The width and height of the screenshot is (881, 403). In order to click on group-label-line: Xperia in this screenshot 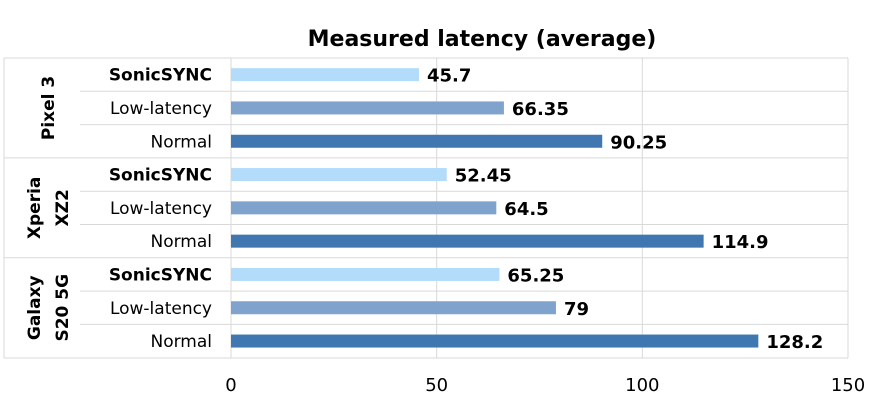, I will do `click(35, 208)`.